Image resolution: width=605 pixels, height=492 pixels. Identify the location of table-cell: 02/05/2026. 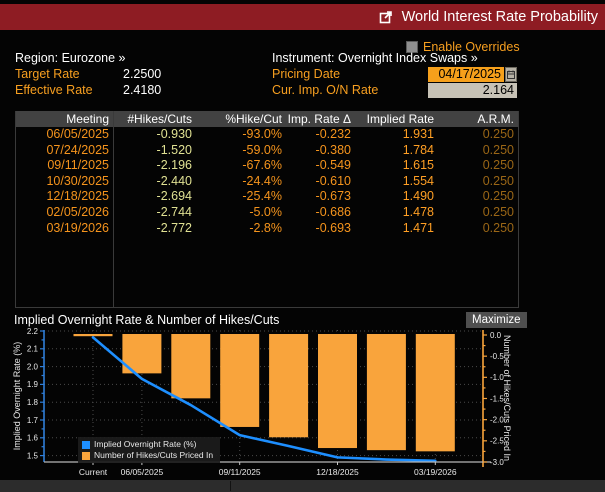
(77, 211).